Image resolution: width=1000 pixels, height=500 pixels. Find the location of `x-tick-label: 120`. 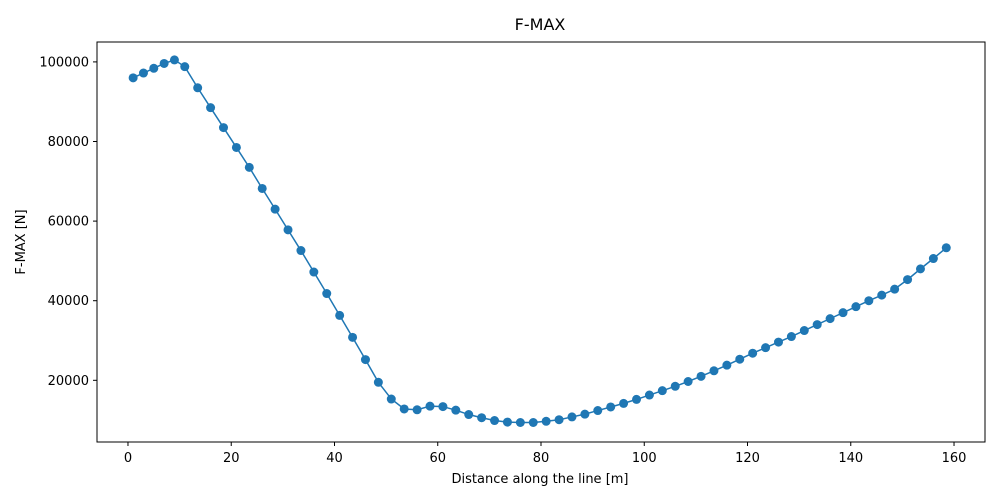

x-tick-label: 120 is located at coordinates (747, 458).